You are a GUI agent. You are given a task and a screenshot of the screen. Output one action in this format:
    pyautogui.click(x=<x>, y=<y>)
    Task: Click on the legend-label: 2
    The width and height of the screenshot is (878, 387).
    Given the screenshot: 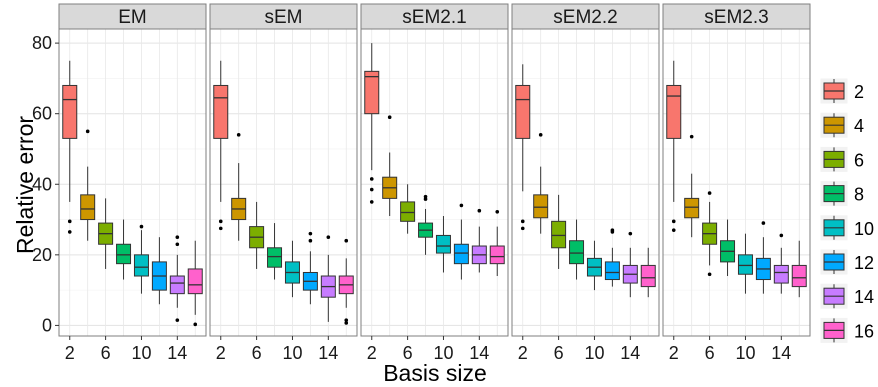 What is the action you would take?
    pyautogui.click(x=859, y=92)
    